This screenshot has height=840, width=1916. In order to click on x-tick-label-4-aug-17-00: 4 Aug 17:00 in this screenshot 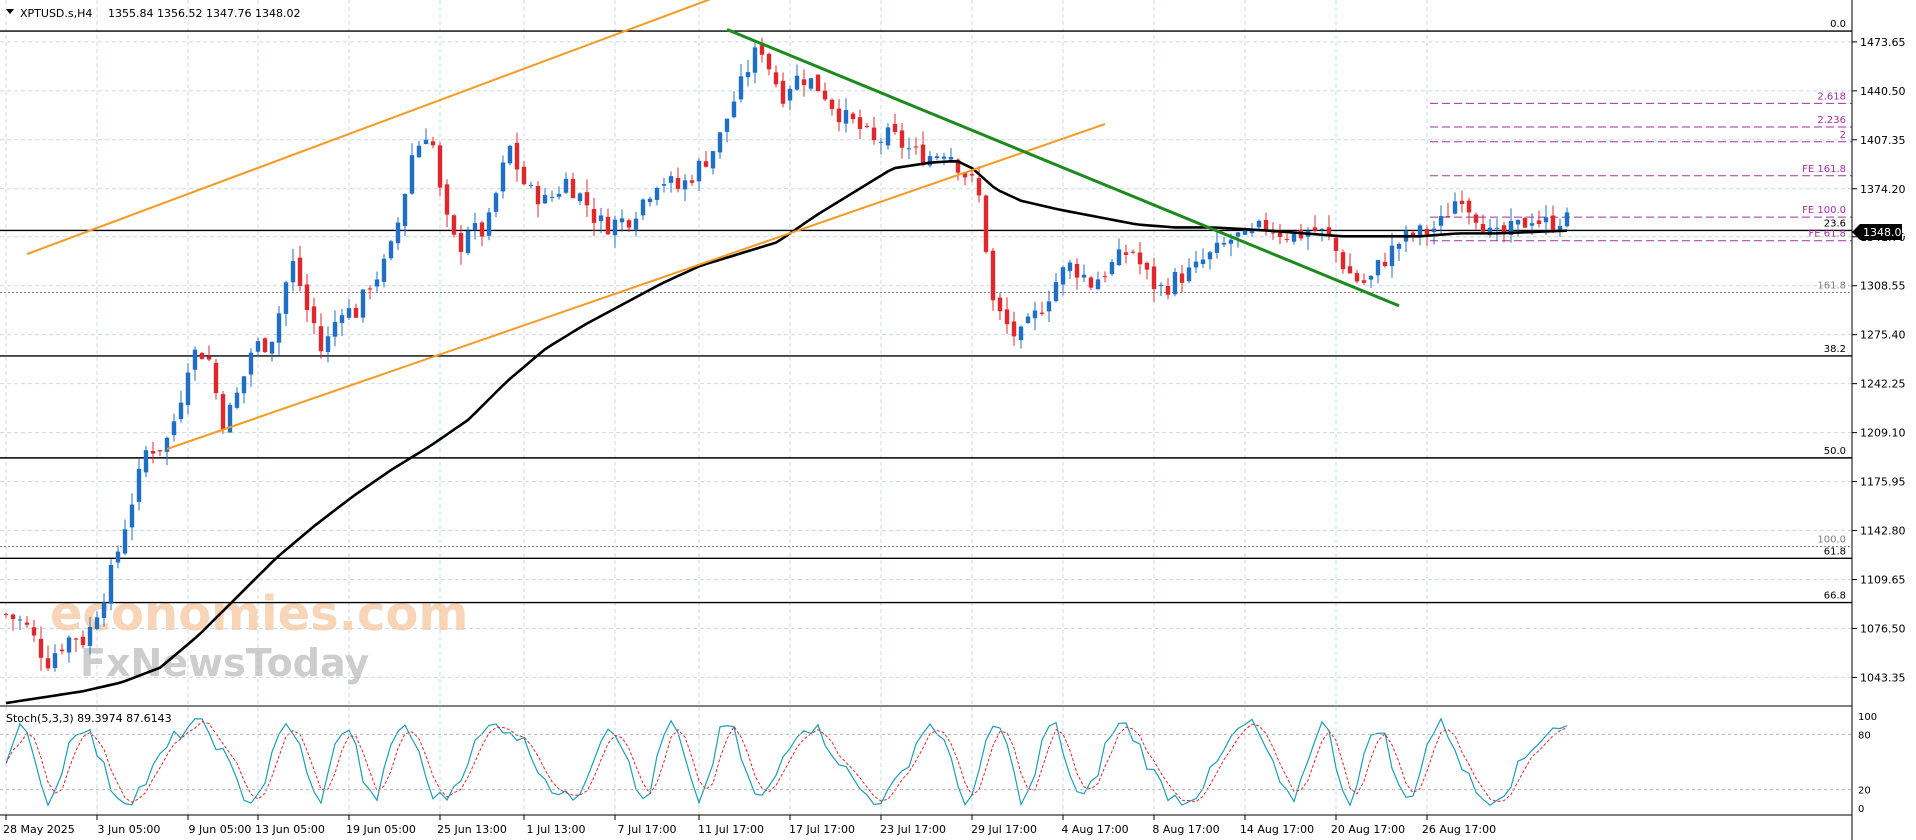, I will do `click(1094, 829)`.